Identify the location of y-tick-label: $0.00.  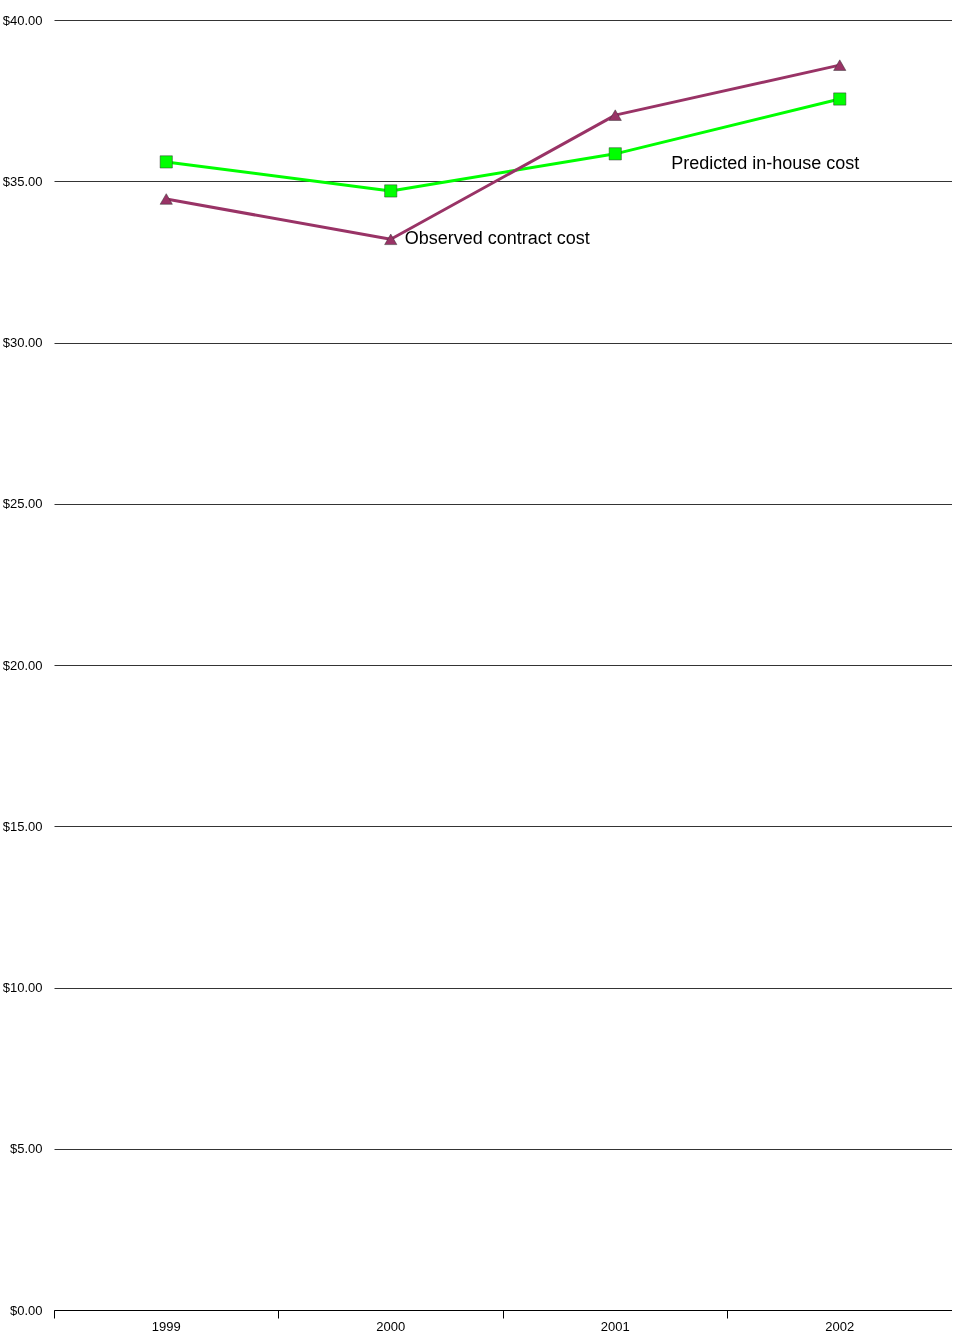
(26, 1310).